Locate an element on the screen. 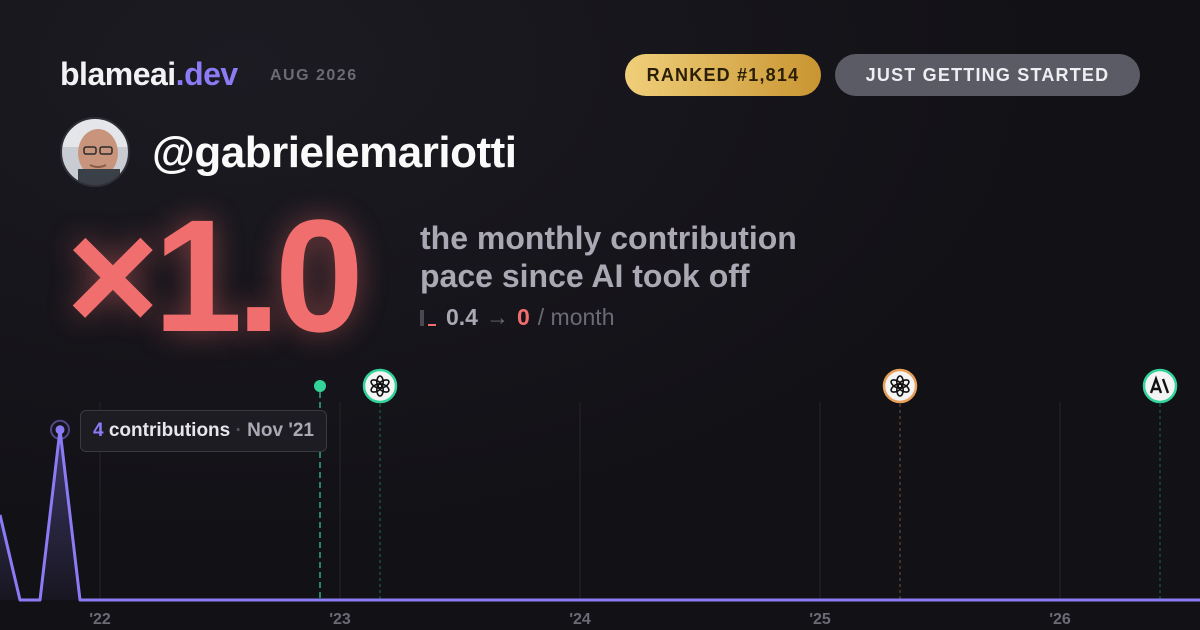 The height and width of the screenshot is (630, 1200). tooltip: 4 contributions · Nov '21 is located at coordinates (203, 431).